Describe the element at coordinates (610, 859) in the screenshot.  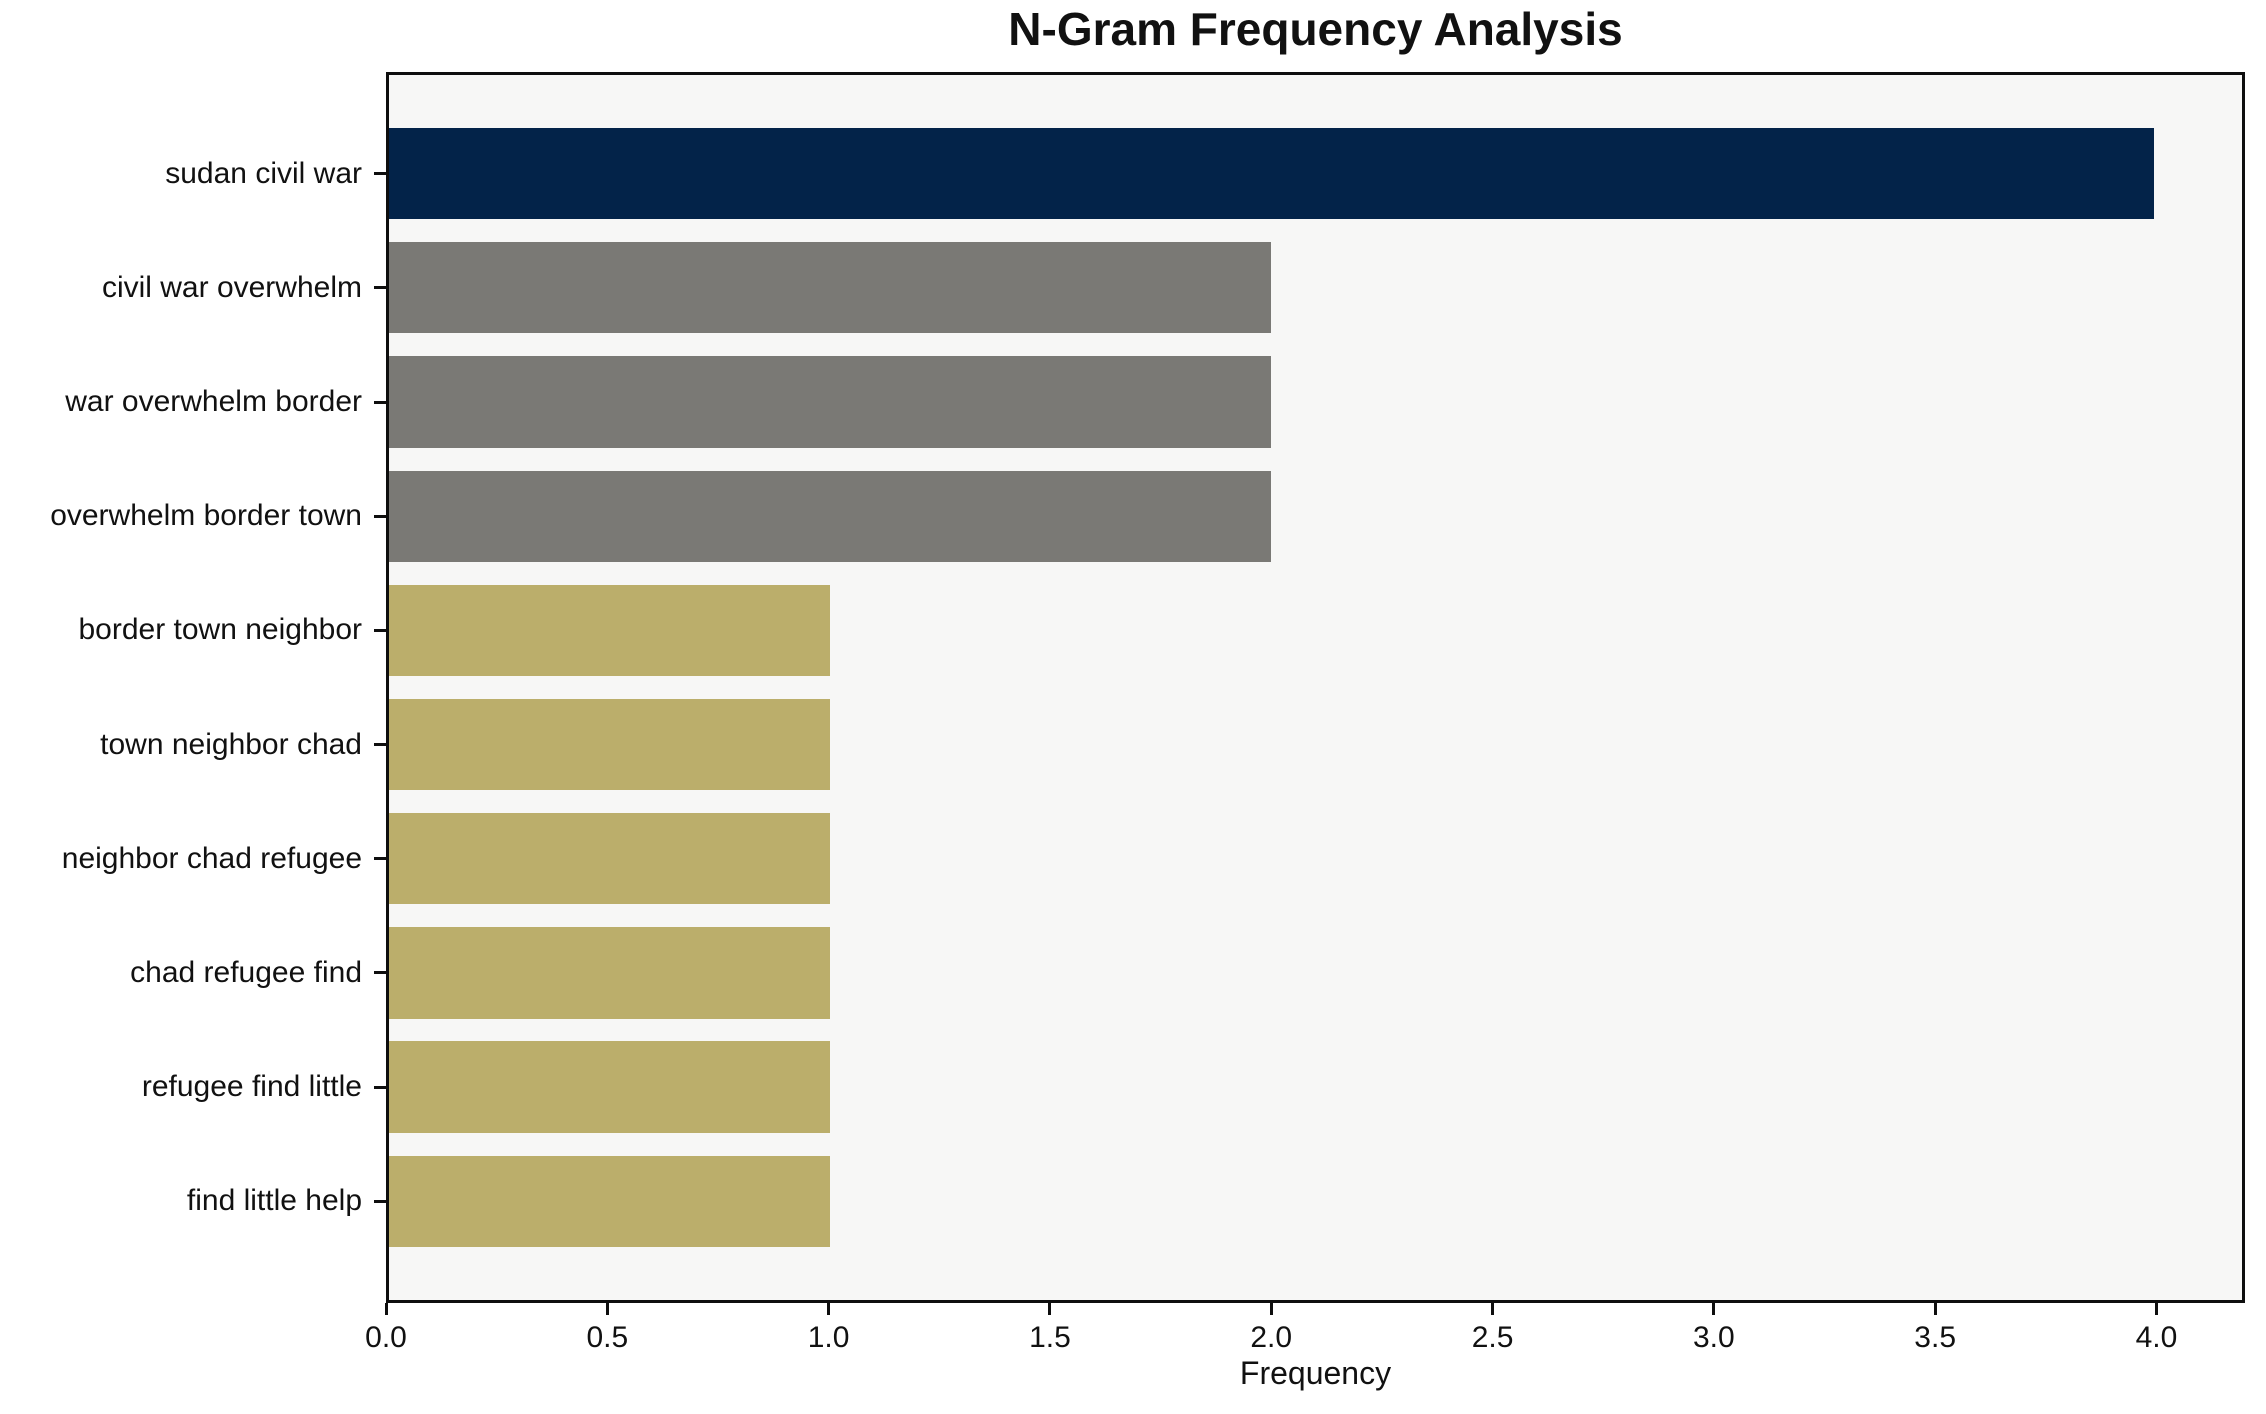
I see `bar-neighbor-chad-refugee` at that location.